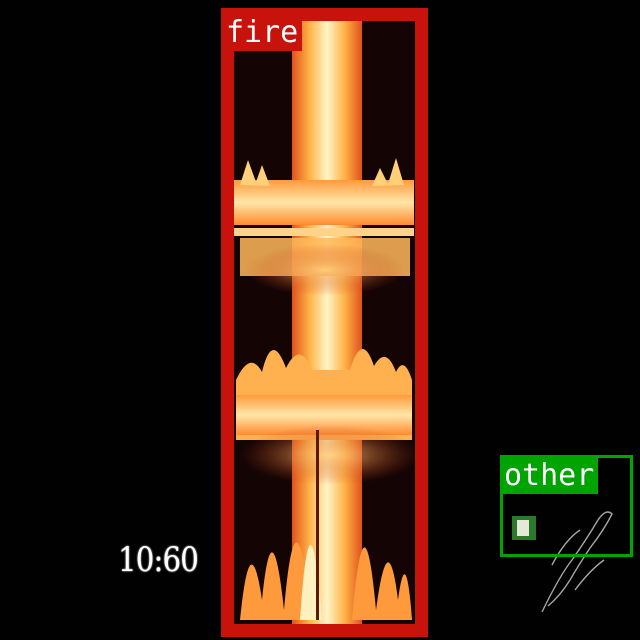 This screenshot has height=640, width=640. What do you see at coordinates (577, 562) in the screenshot?
I see `signature-scribble` at bounding box center [577, 562].